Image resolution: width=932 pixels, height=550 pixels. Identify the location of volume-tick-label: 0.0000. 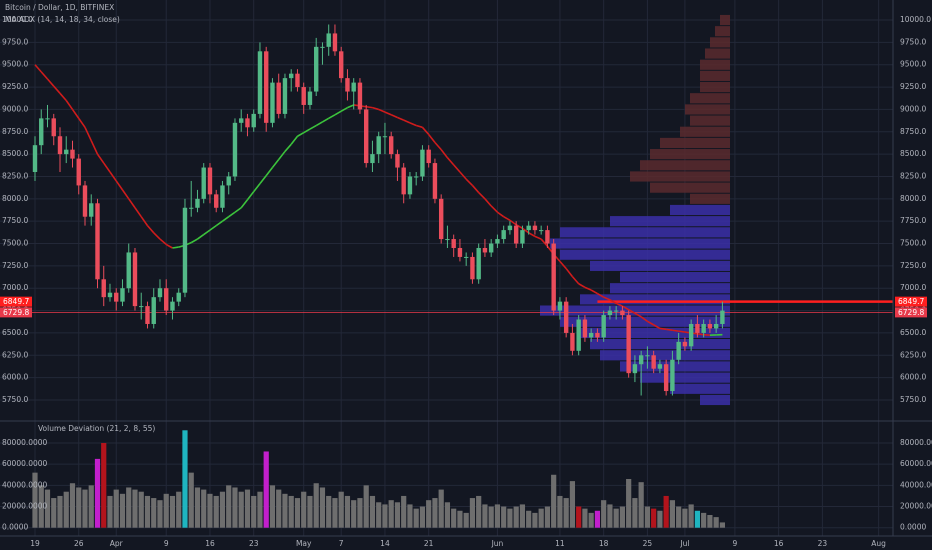
(913, 527).